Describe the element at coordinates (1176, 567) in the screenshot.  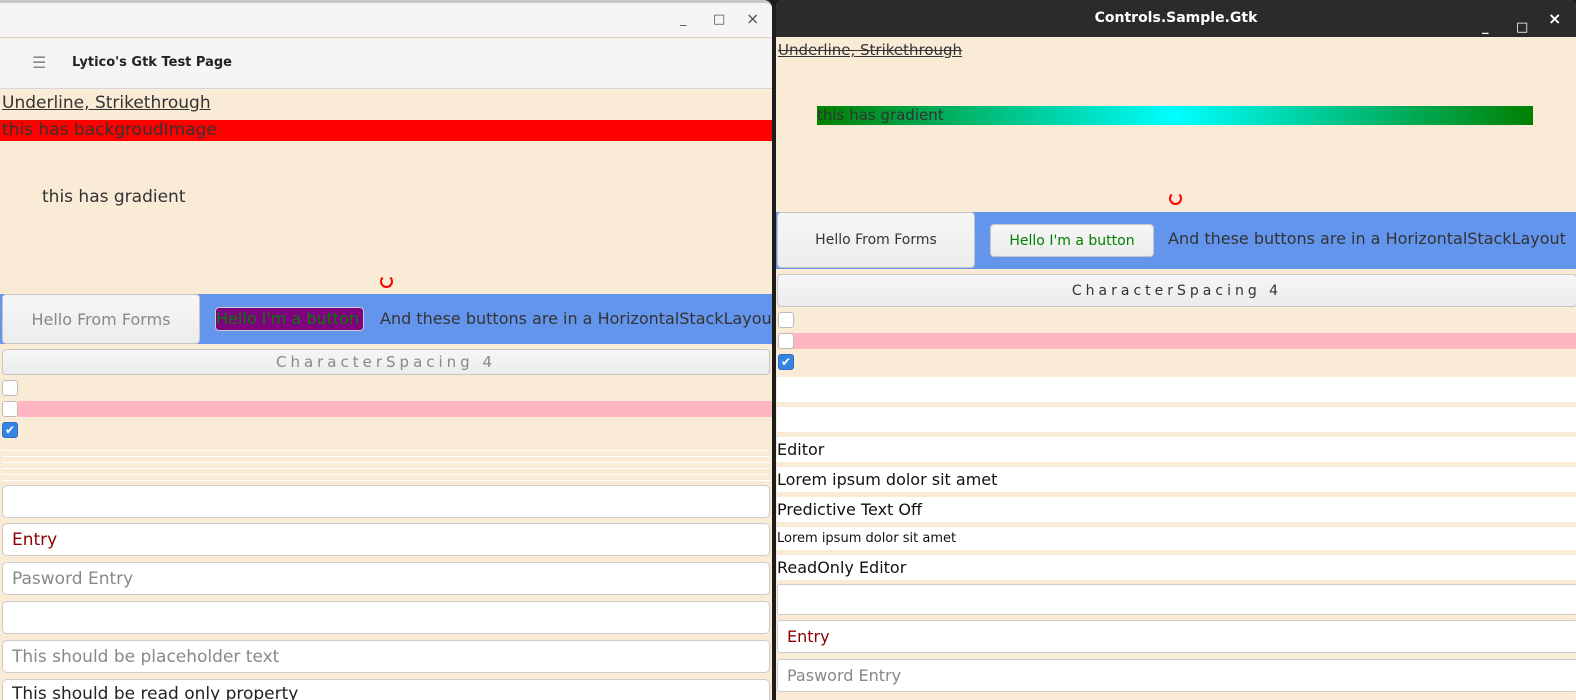
I see `readonly-editor: ReadOnly Editor` at that location.